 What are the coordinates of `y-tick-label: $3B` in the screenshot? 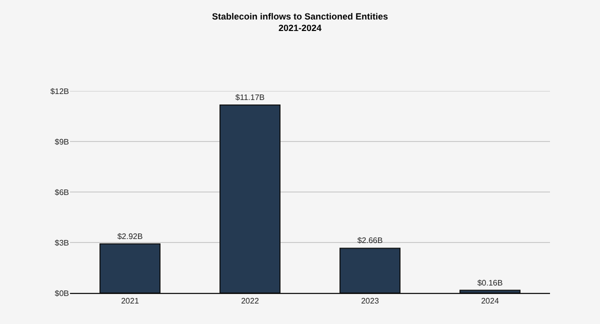 It's located at (61, 243).